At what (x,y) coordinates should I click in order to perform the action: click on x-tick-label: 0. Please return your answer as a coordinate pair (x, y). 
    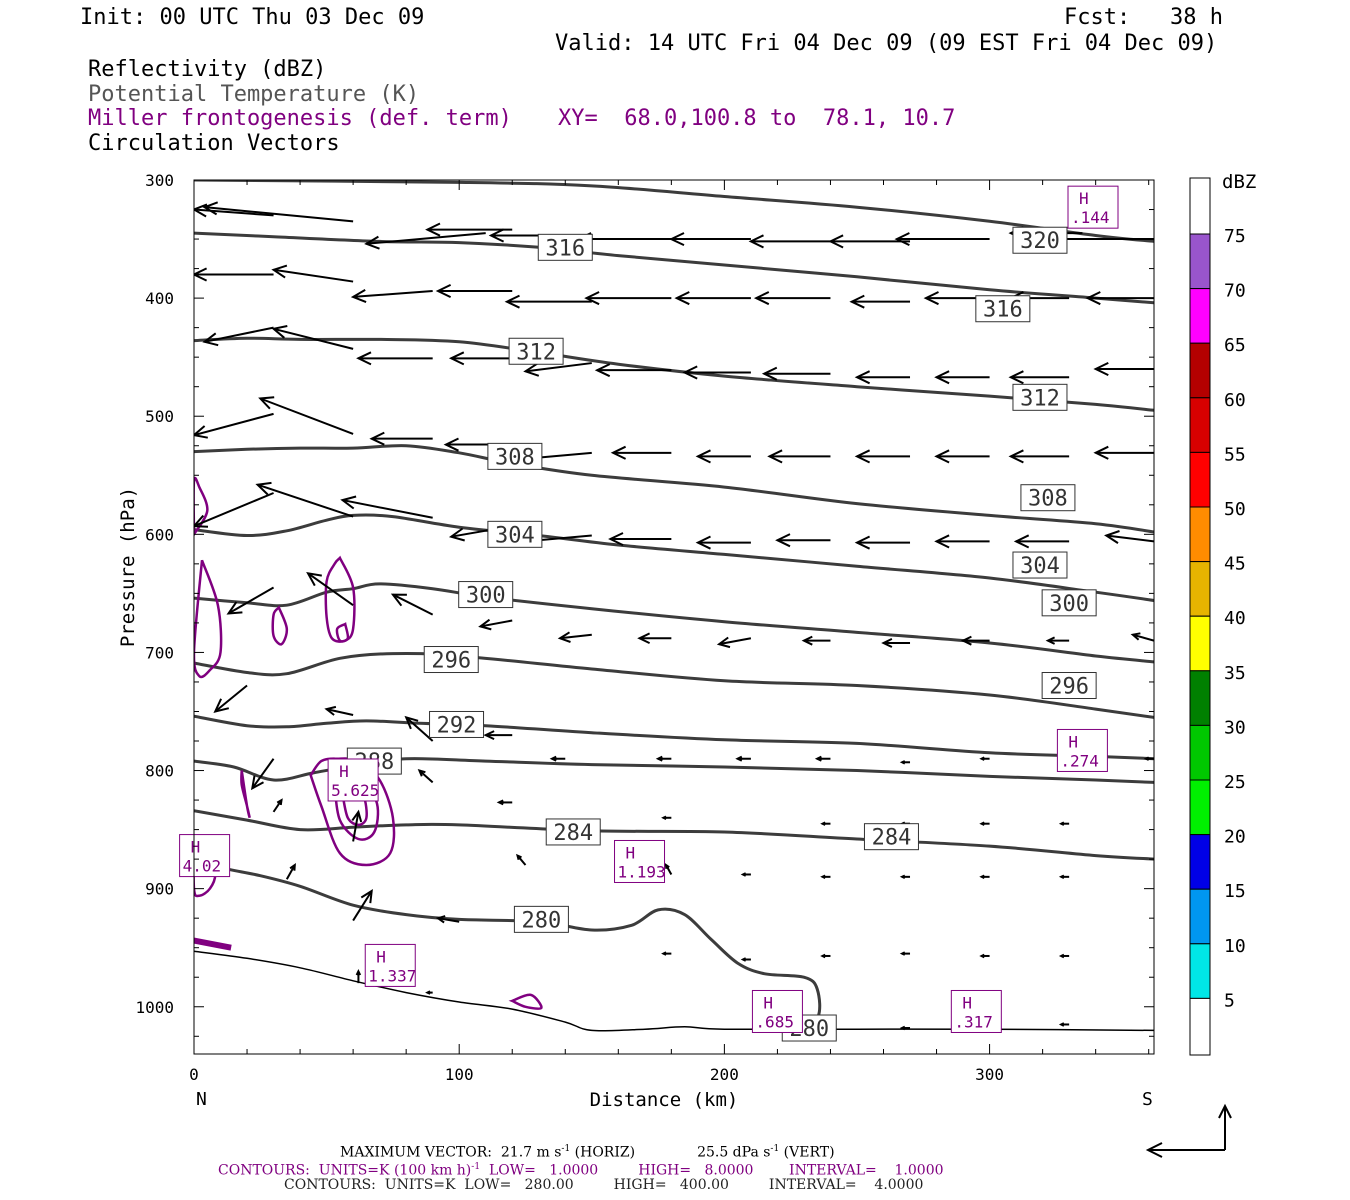
    Looking at the image, I should click on (194, 1074).